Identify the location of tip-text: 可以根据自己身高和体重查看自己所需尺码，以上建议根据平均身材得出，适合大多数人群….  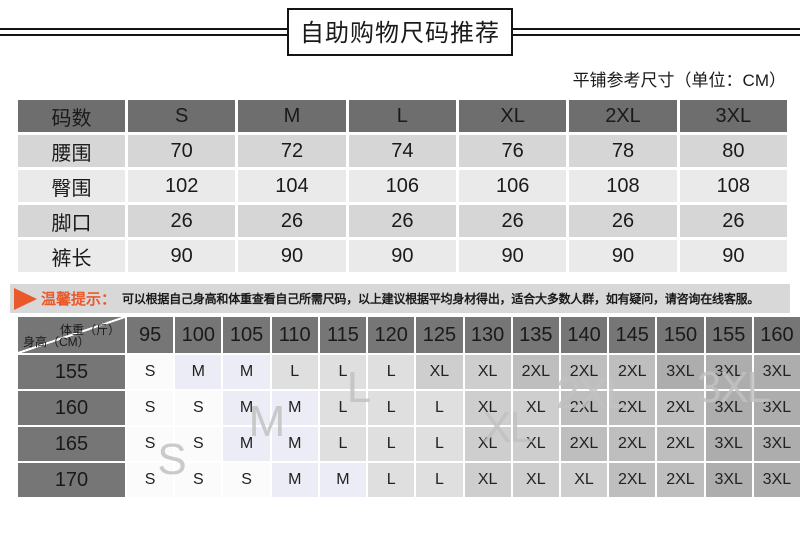
(441, 299).